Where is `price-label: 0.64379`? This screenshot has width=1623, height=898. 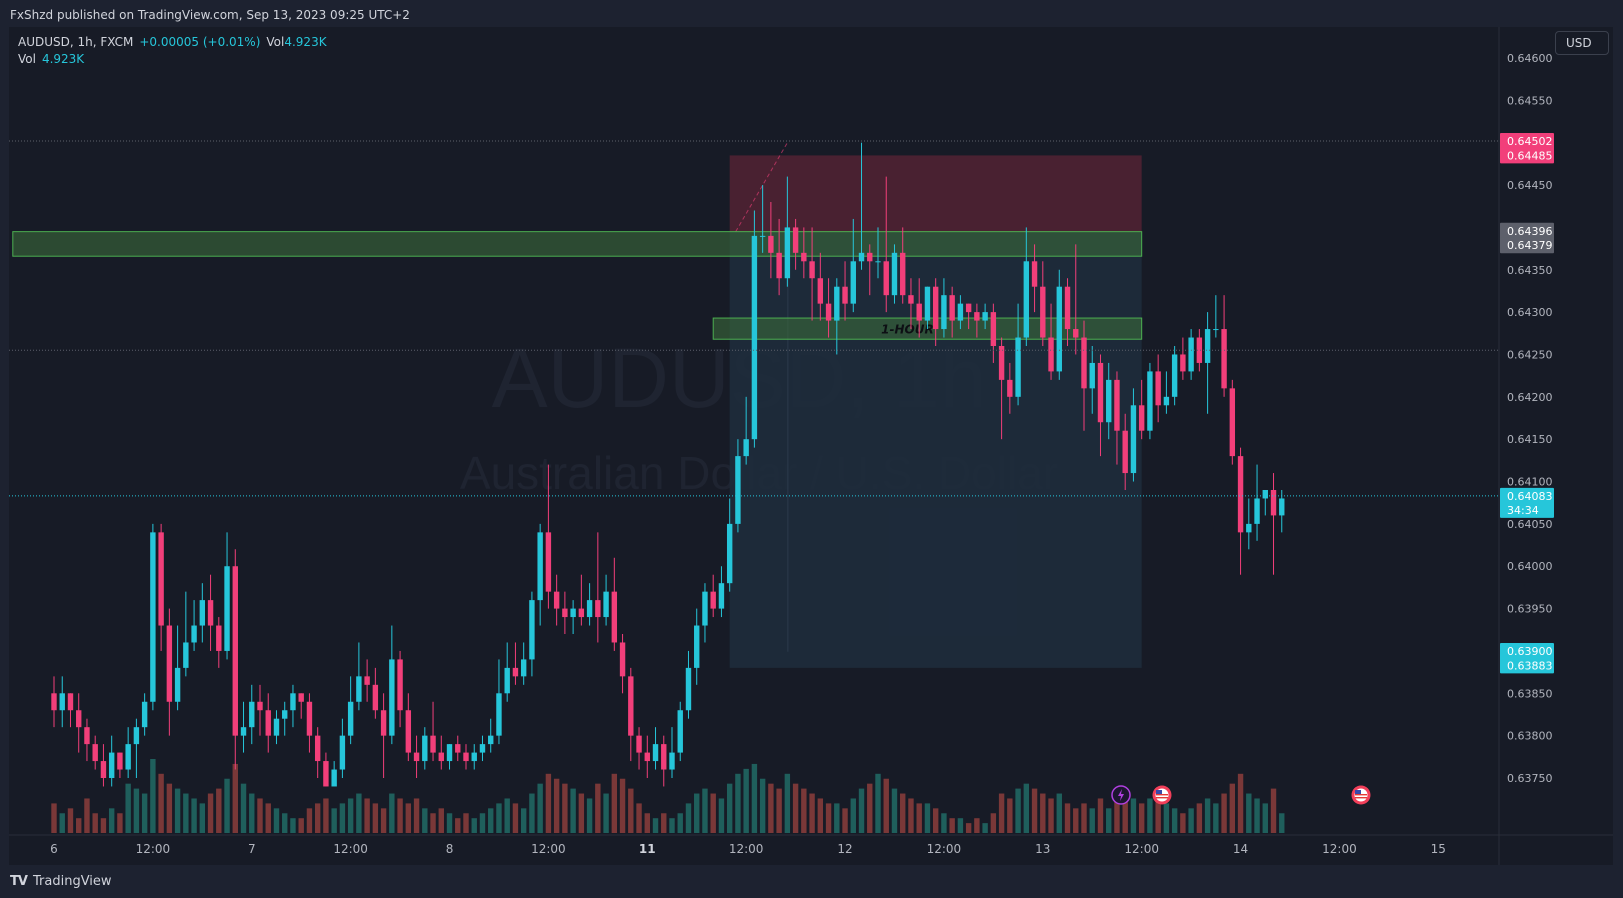
price-label: 0.64379 is located at coordinates (1530, 245).